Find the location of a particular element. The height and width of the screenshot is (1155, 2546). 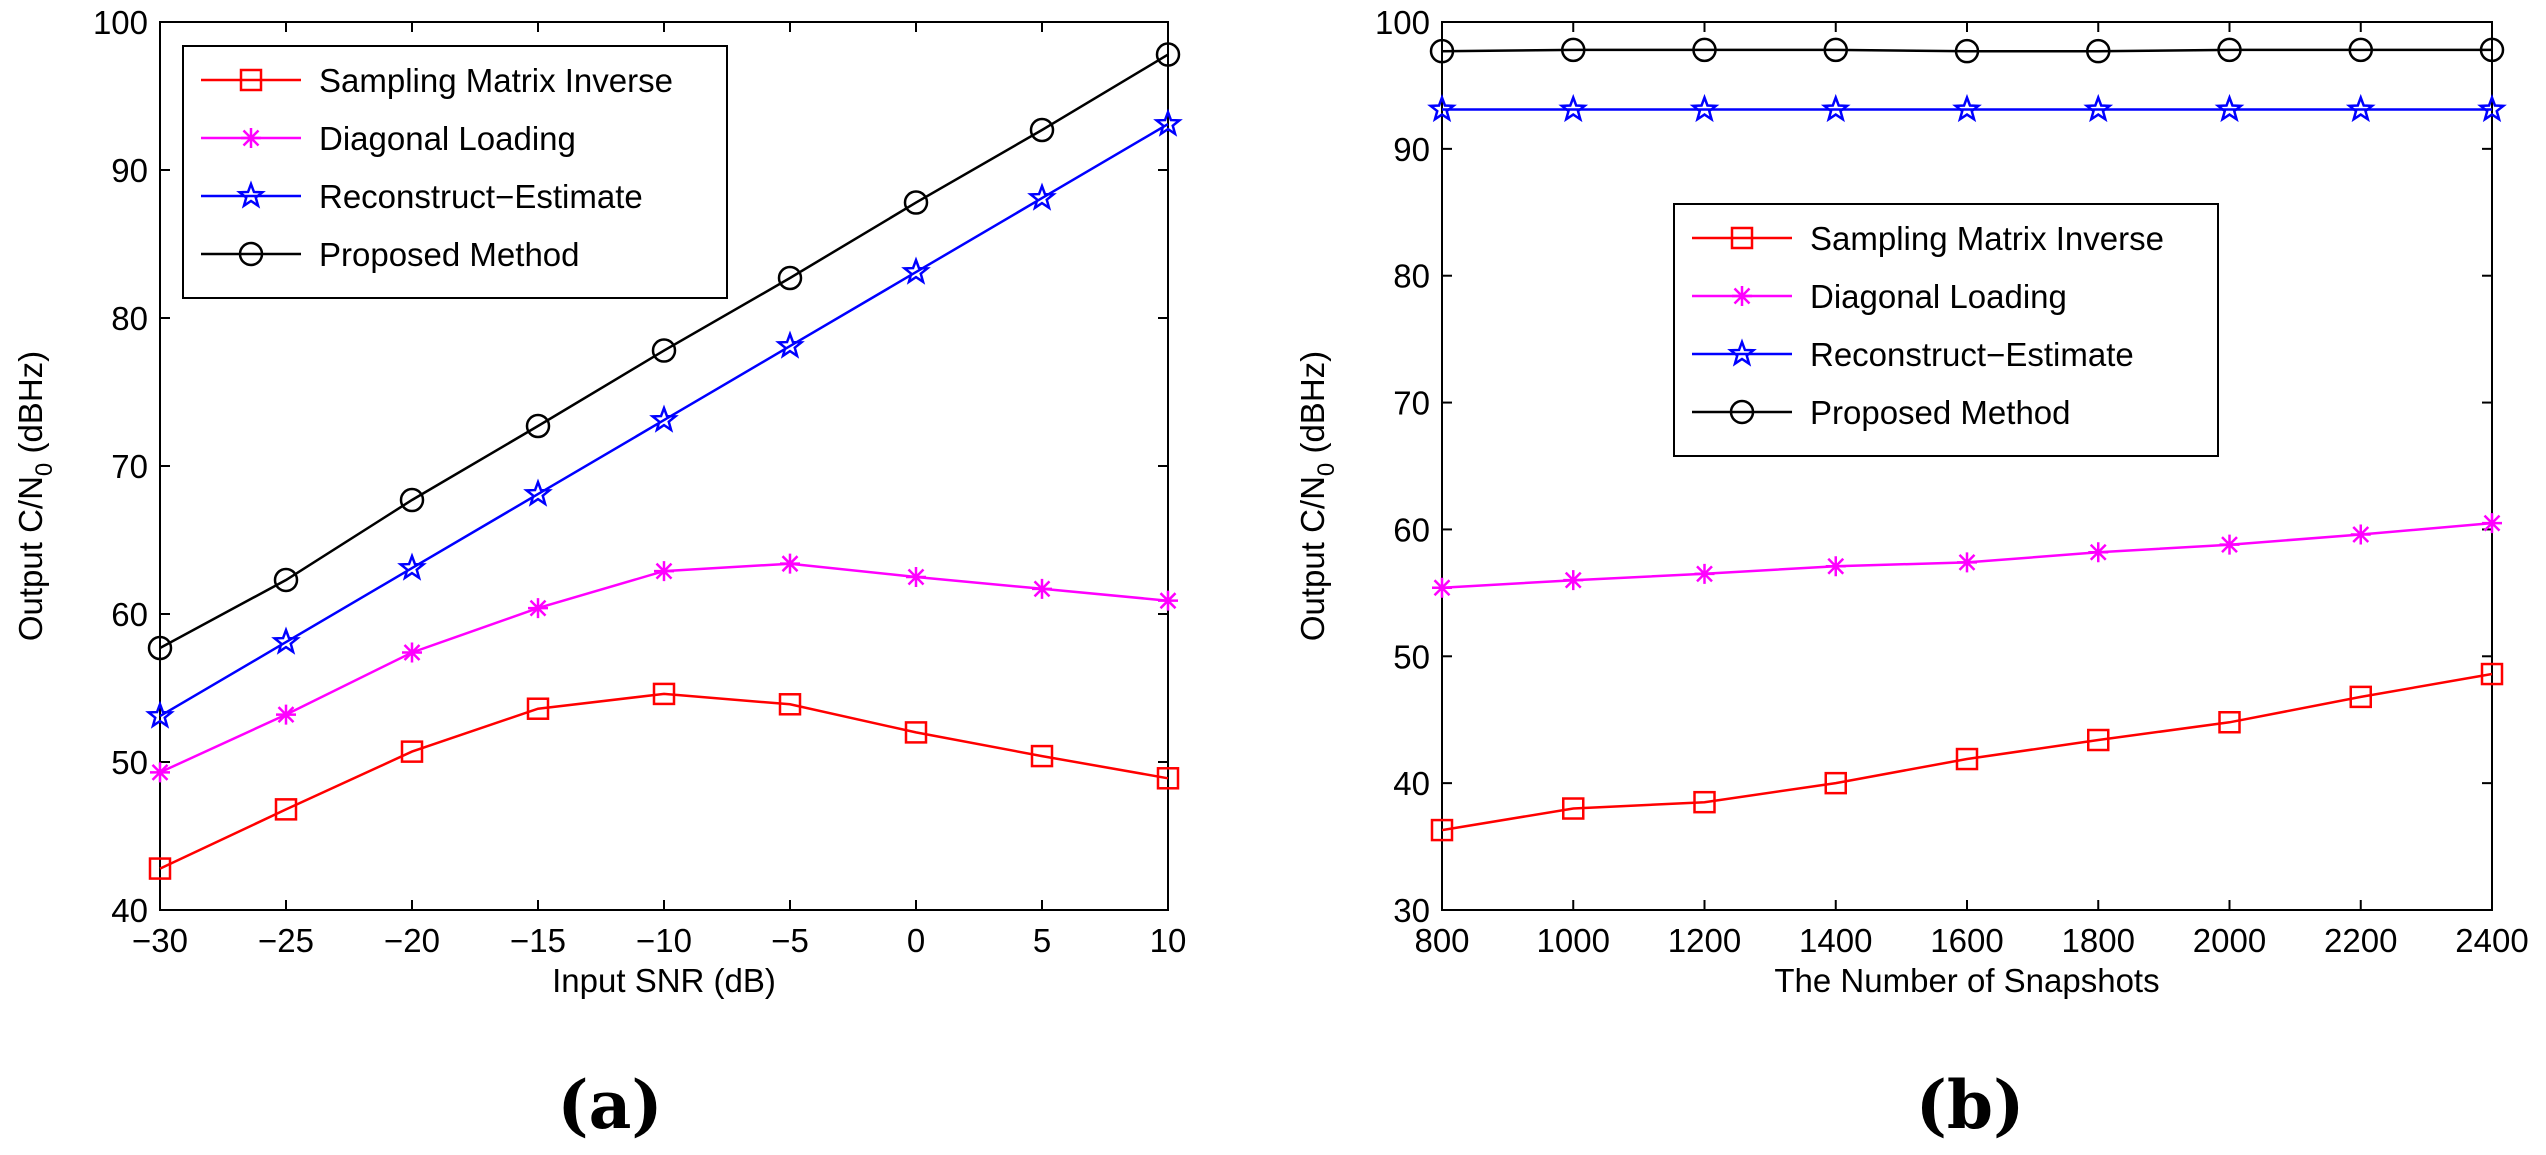

panel-label: (b) is located at coordinates (1970, 1105).